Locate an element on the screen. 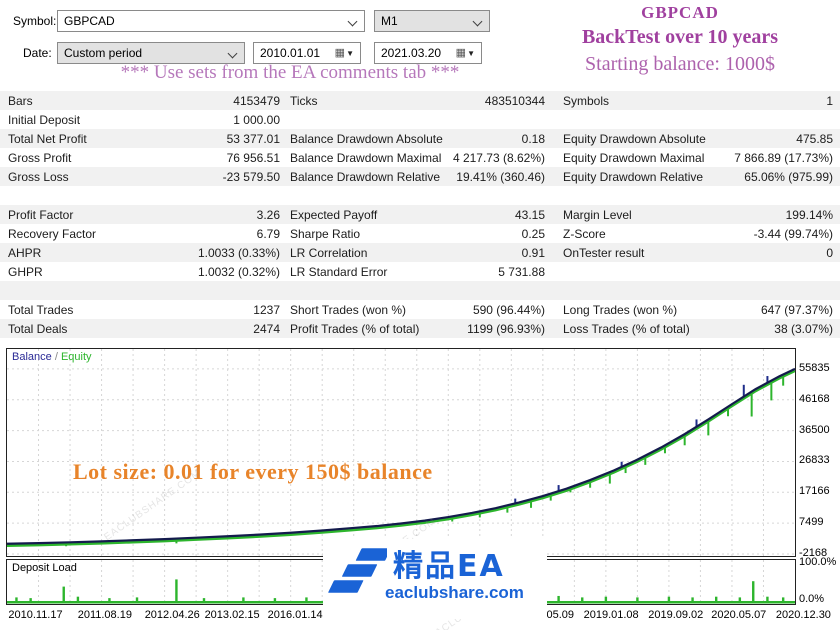 The image size is (840, 630). stat-value: 6.79 is located at coordinates (268, 233).